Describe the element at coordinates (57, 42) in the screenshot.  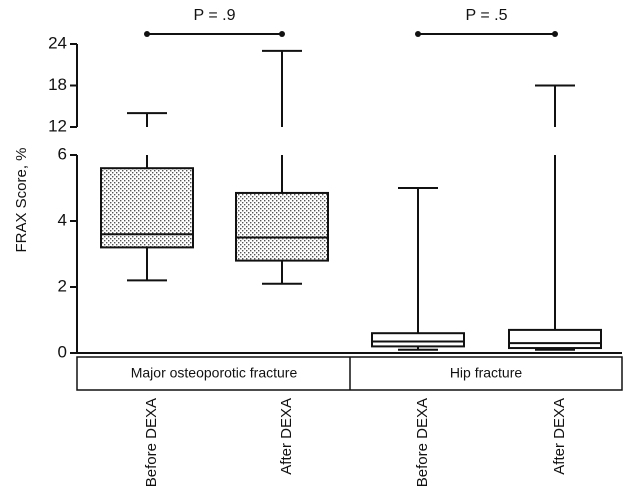
I see `y-tick-label: 24` at that location.